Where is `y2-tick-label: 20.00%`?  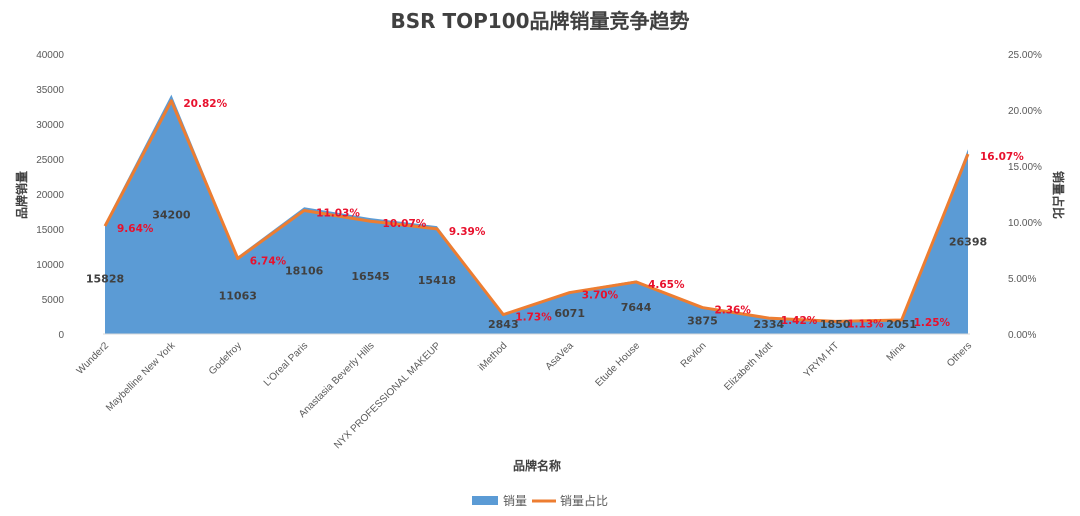
y2-tick-label: 20.00% is located at coordinates (1025, 111).